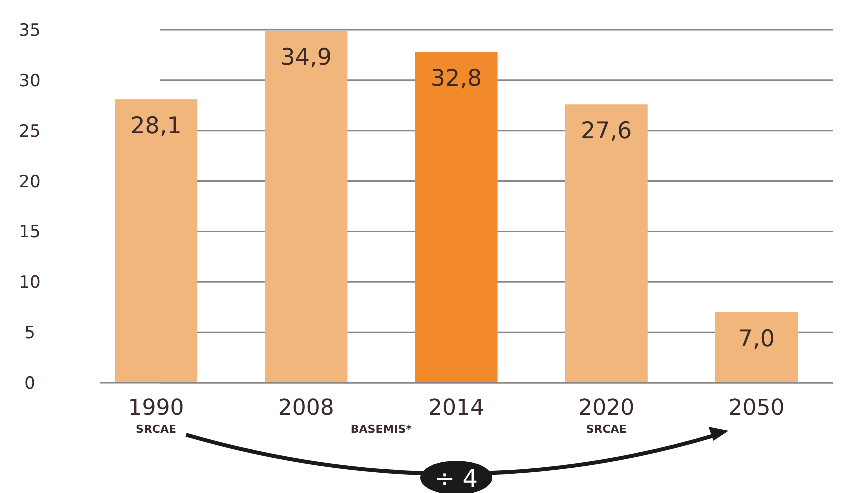 The image size is (853, 493). I want to click on x-tick-label: 1990, so click(156, 408).